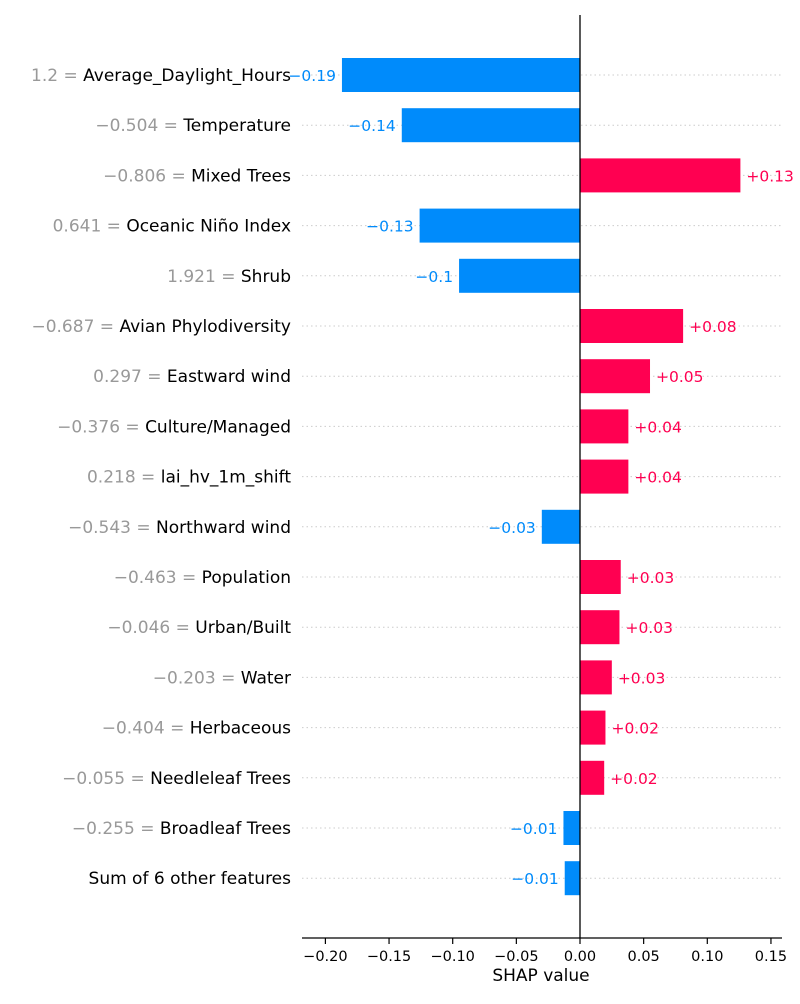 This screenshot has height=1004, width=800. What do you see at coordinates (101, 427) in the screenshot?
I see `feature-value: −0.376 =` at bounding box center [101, 427].